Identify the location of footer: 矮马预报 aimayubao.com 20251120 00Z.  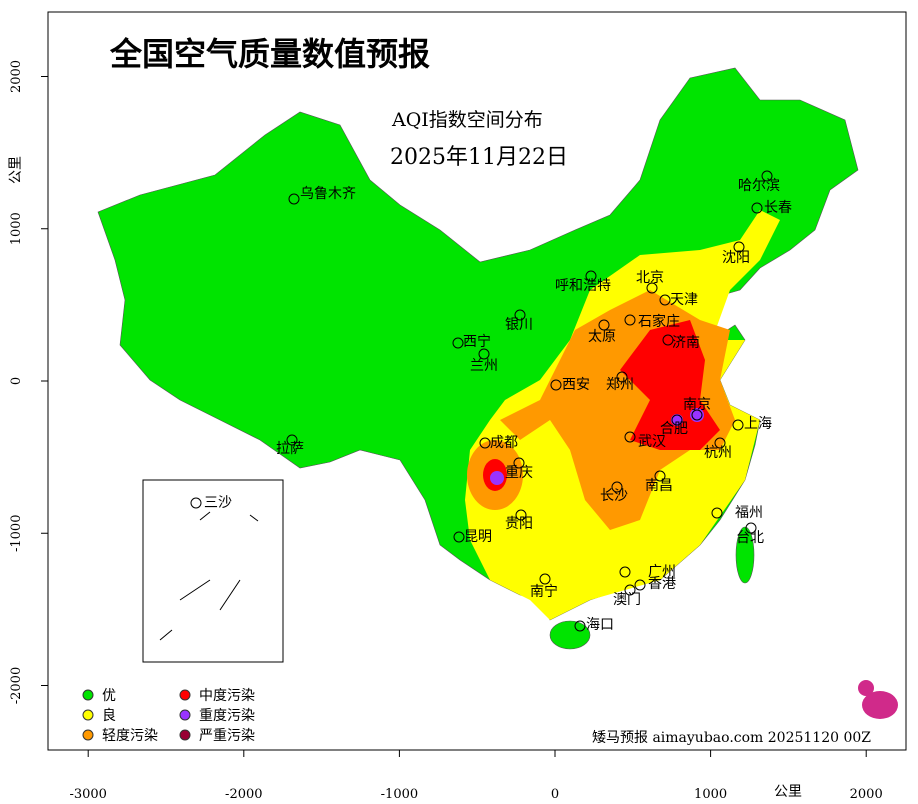
(731, 738).